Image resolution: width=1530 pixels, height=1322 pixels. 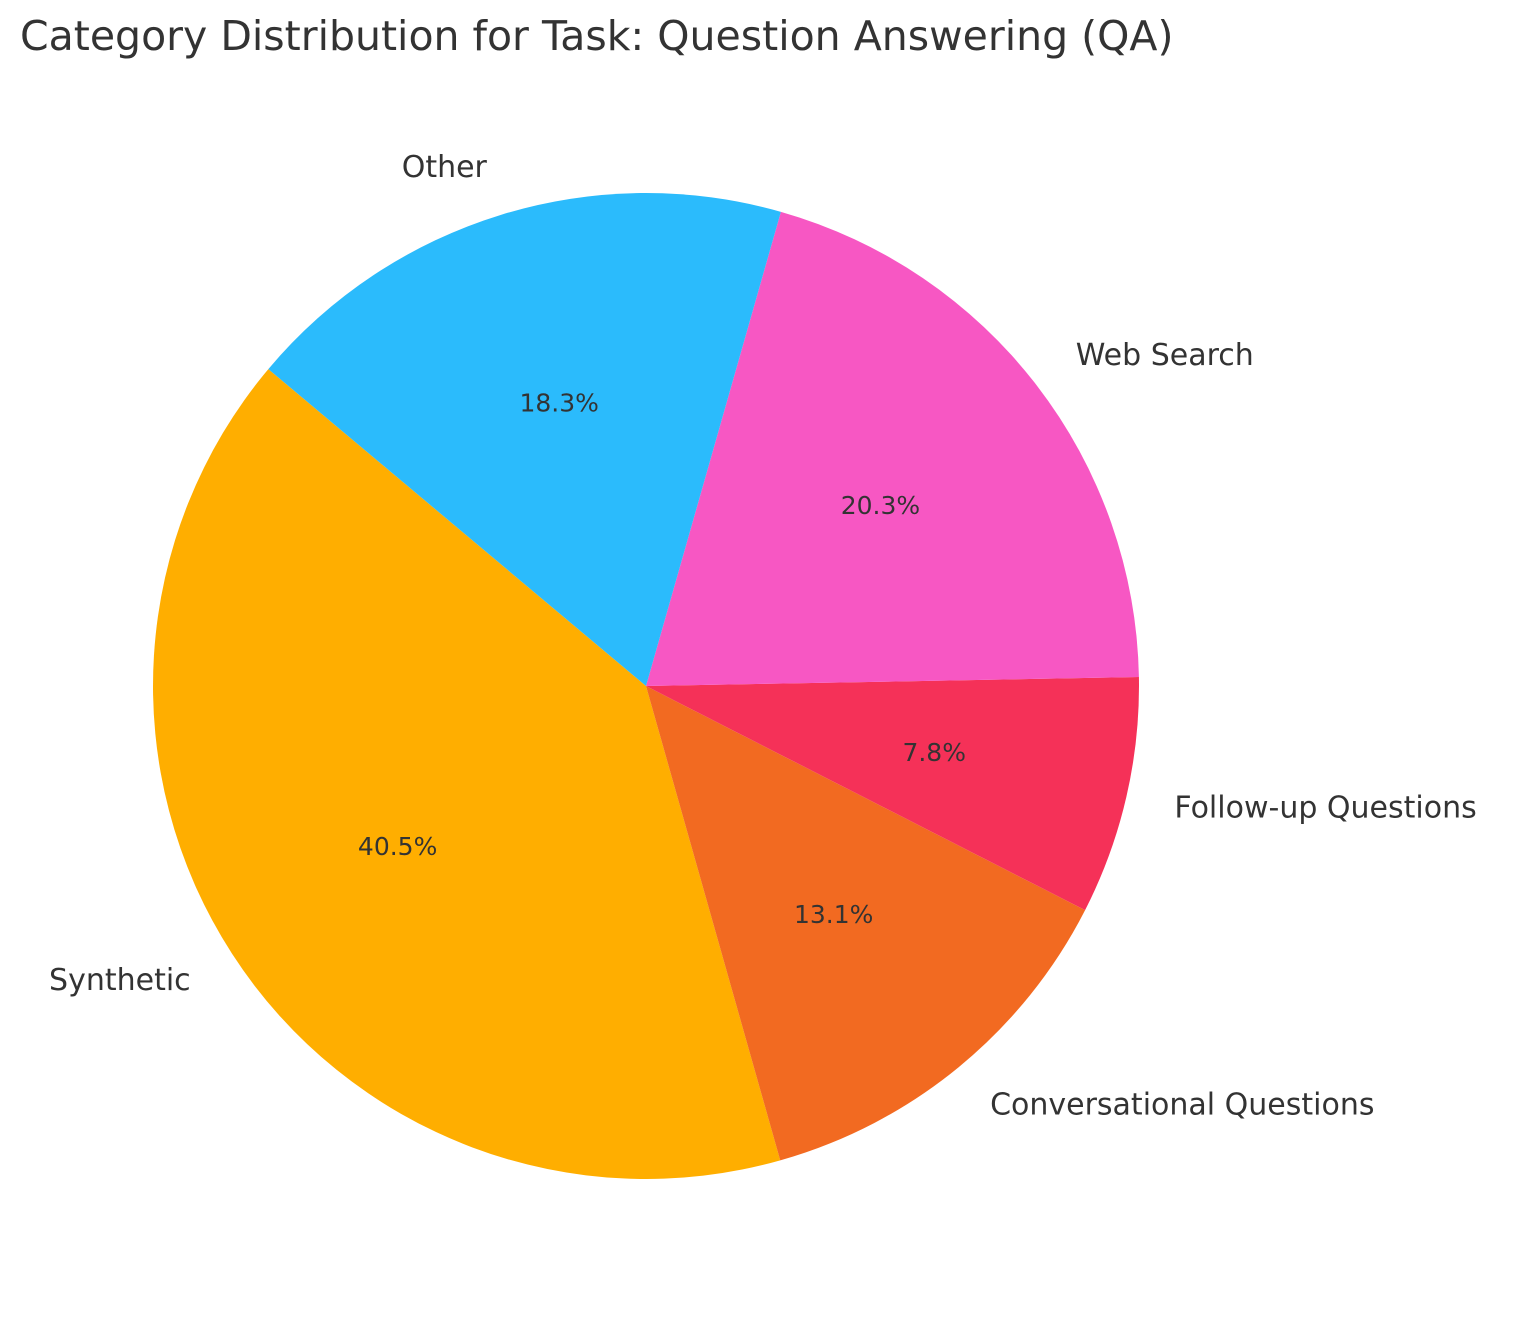 What do you see at coordinates (833, 914) in the screenshot?
I see `pct-label-conversational-questions: 13.1%` at bounding box center [833, 914].